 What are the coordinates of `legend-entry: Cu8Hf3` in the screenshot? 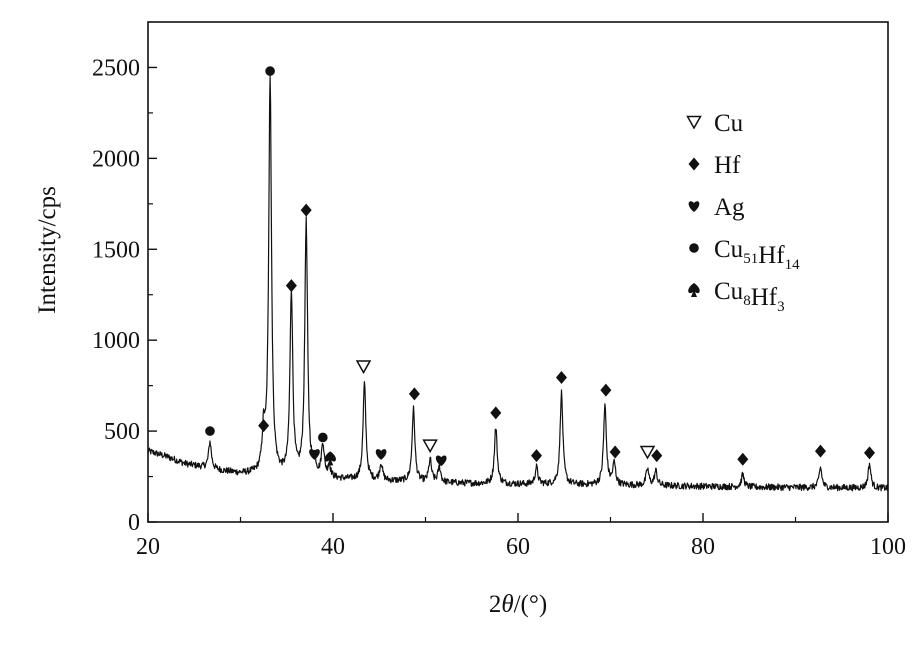 It's located at (736, 296).